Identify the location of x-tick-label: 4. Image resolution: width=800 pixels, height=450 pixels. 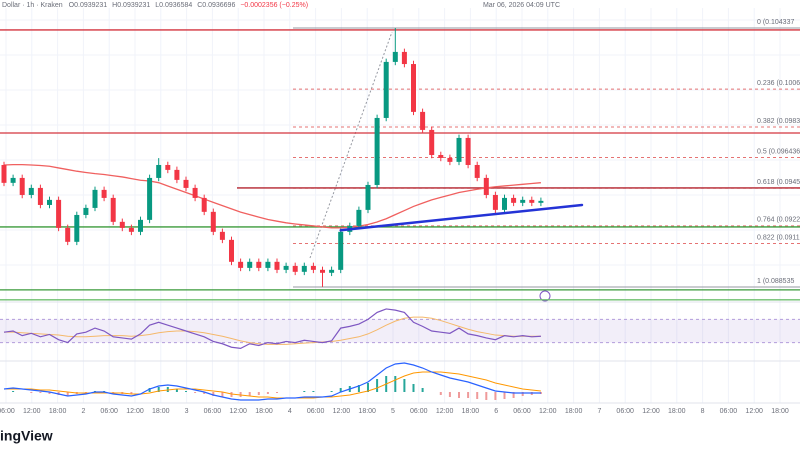
(290, 411).